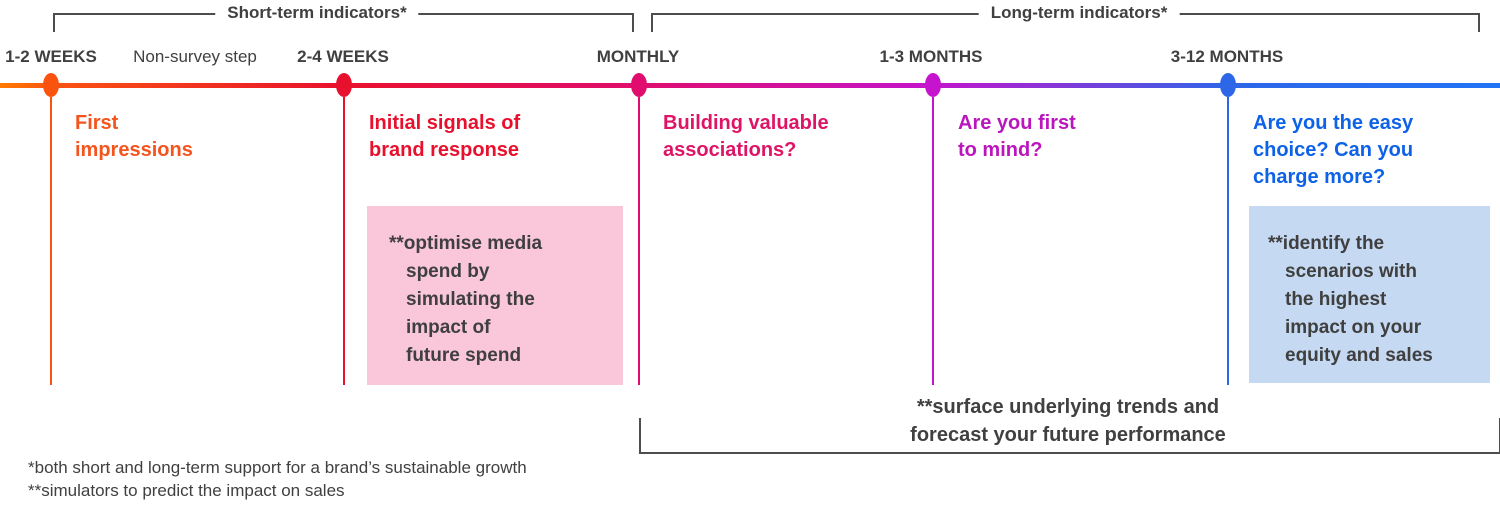  I want to click on callout-line: the highest, so click(1336, 299).